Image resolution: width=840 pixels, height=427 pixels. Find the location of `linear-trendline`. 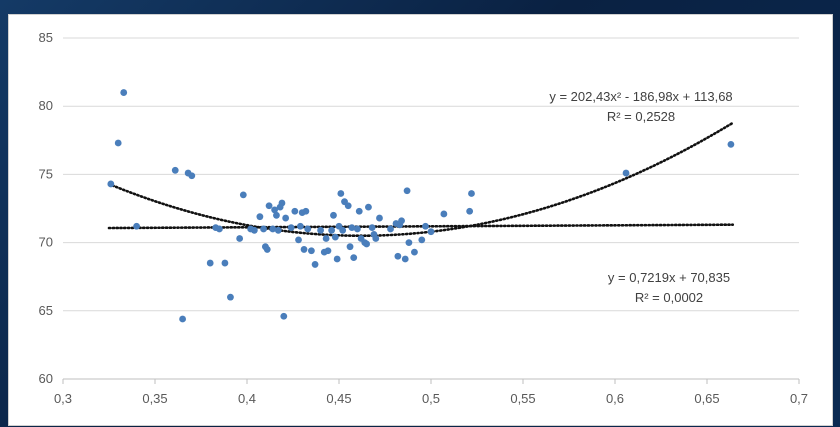

linear-trendline is located at coordinates (421, 226).